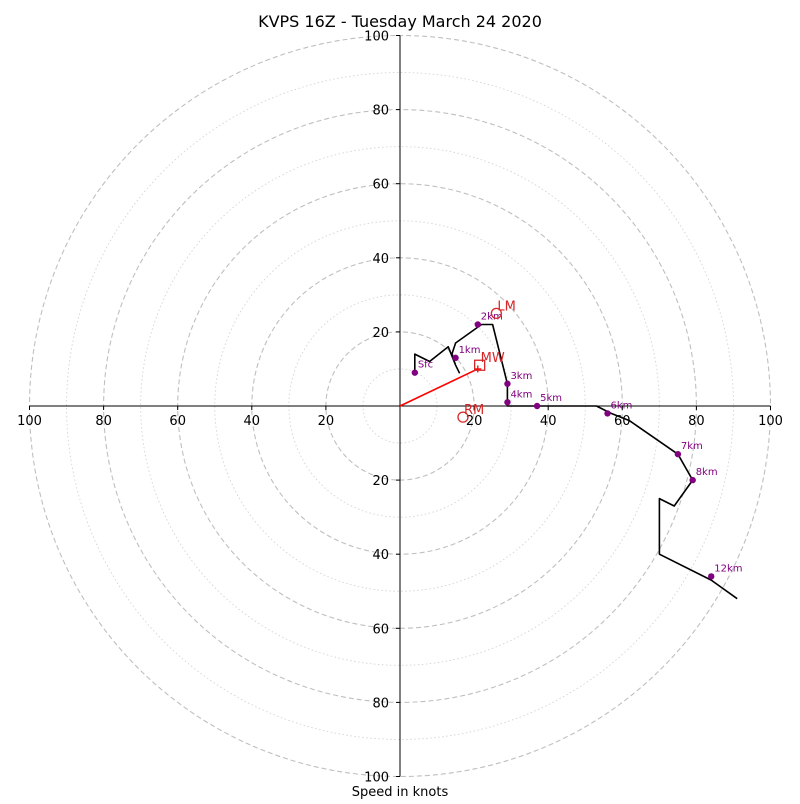  What do you see at coordinates (521, 376) in the screenshot?
I see `height-point-label: 3km` at bounding box center [521, 376].